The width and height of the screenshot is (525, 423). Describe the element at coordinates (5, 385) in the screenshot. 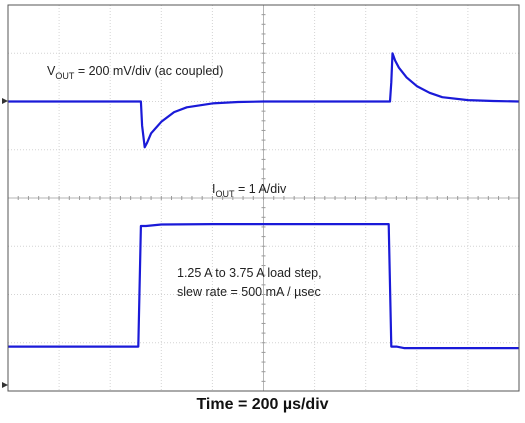

I see `ch2-ground-marker` at that location.